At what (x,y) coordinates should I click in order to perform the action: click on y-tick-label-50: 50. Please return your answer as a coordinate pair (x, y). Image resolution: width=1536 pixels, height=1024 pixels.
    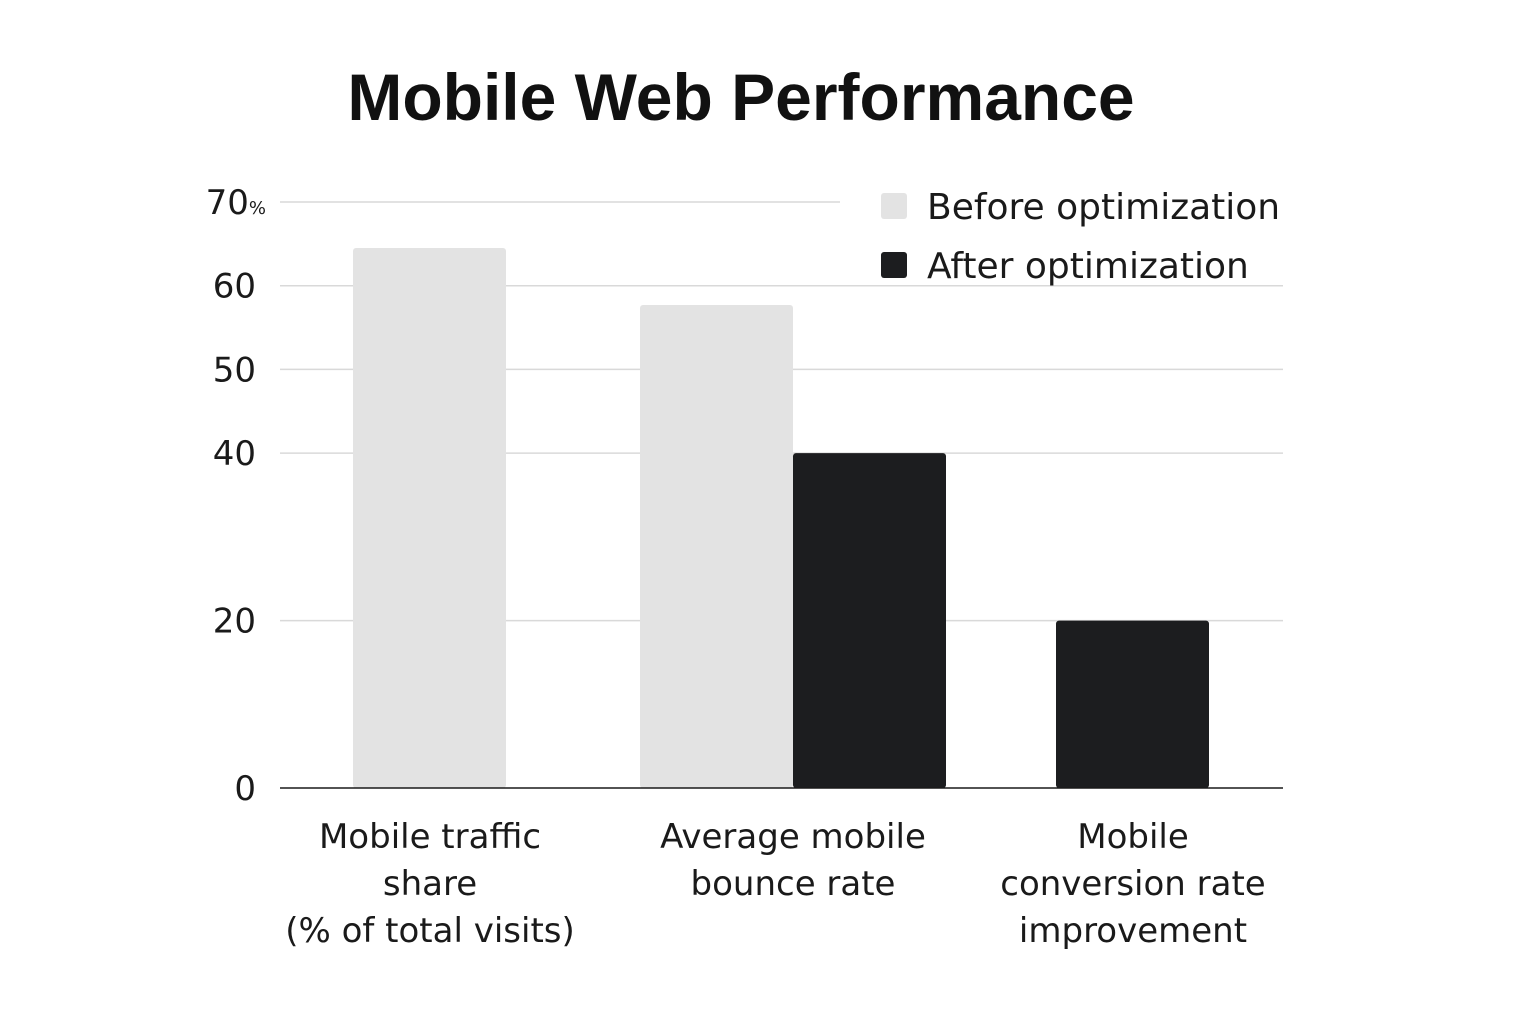
    Looking at the image, I should click on (234, 370).